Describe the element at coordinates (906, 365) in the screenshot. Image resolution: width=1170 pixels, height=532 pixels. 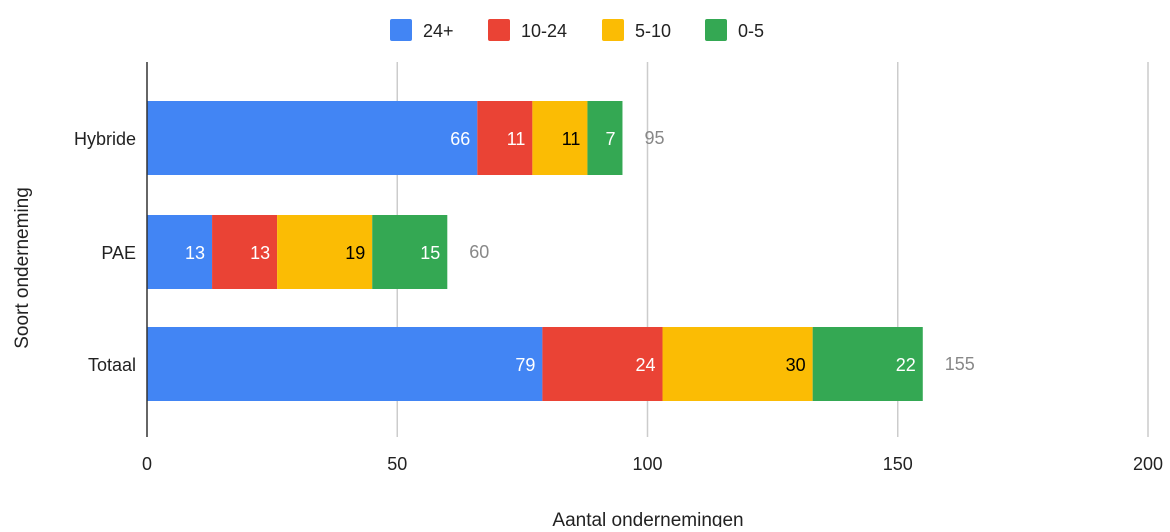
I see `data-label: 22` at that location.